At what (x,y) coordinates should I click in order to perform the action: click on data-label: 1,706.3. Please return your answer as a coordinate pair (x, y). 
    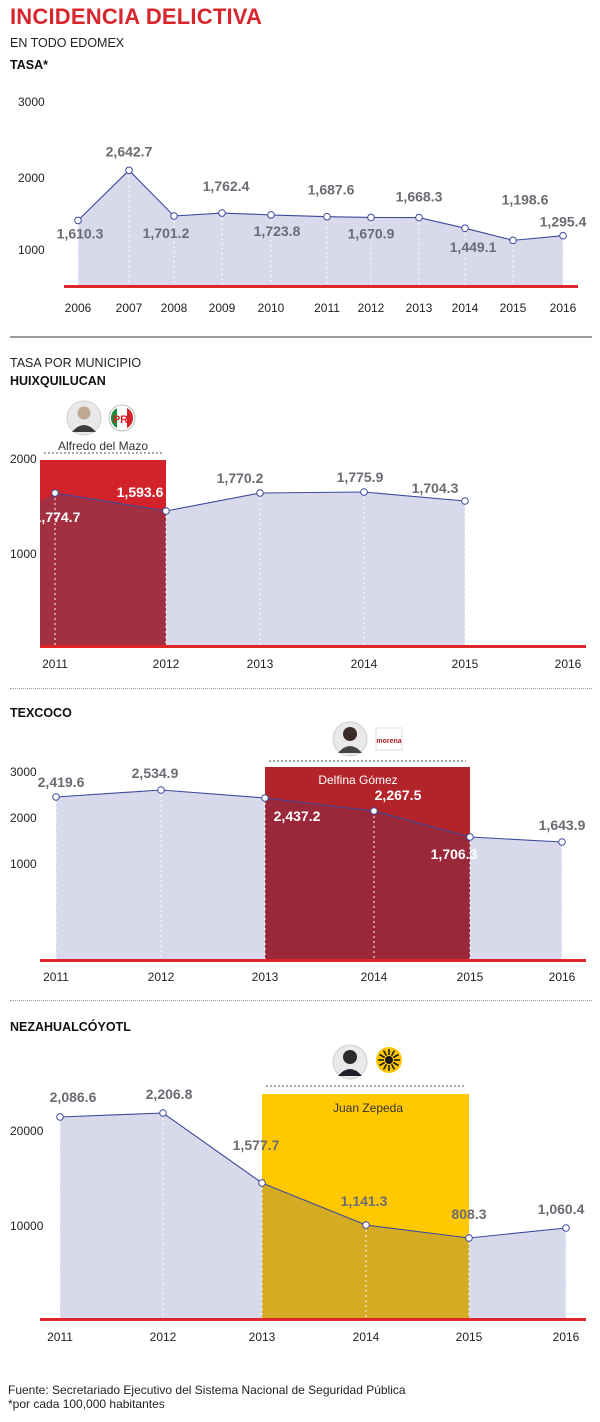
    Looking at the image, I should click on (454, 854).